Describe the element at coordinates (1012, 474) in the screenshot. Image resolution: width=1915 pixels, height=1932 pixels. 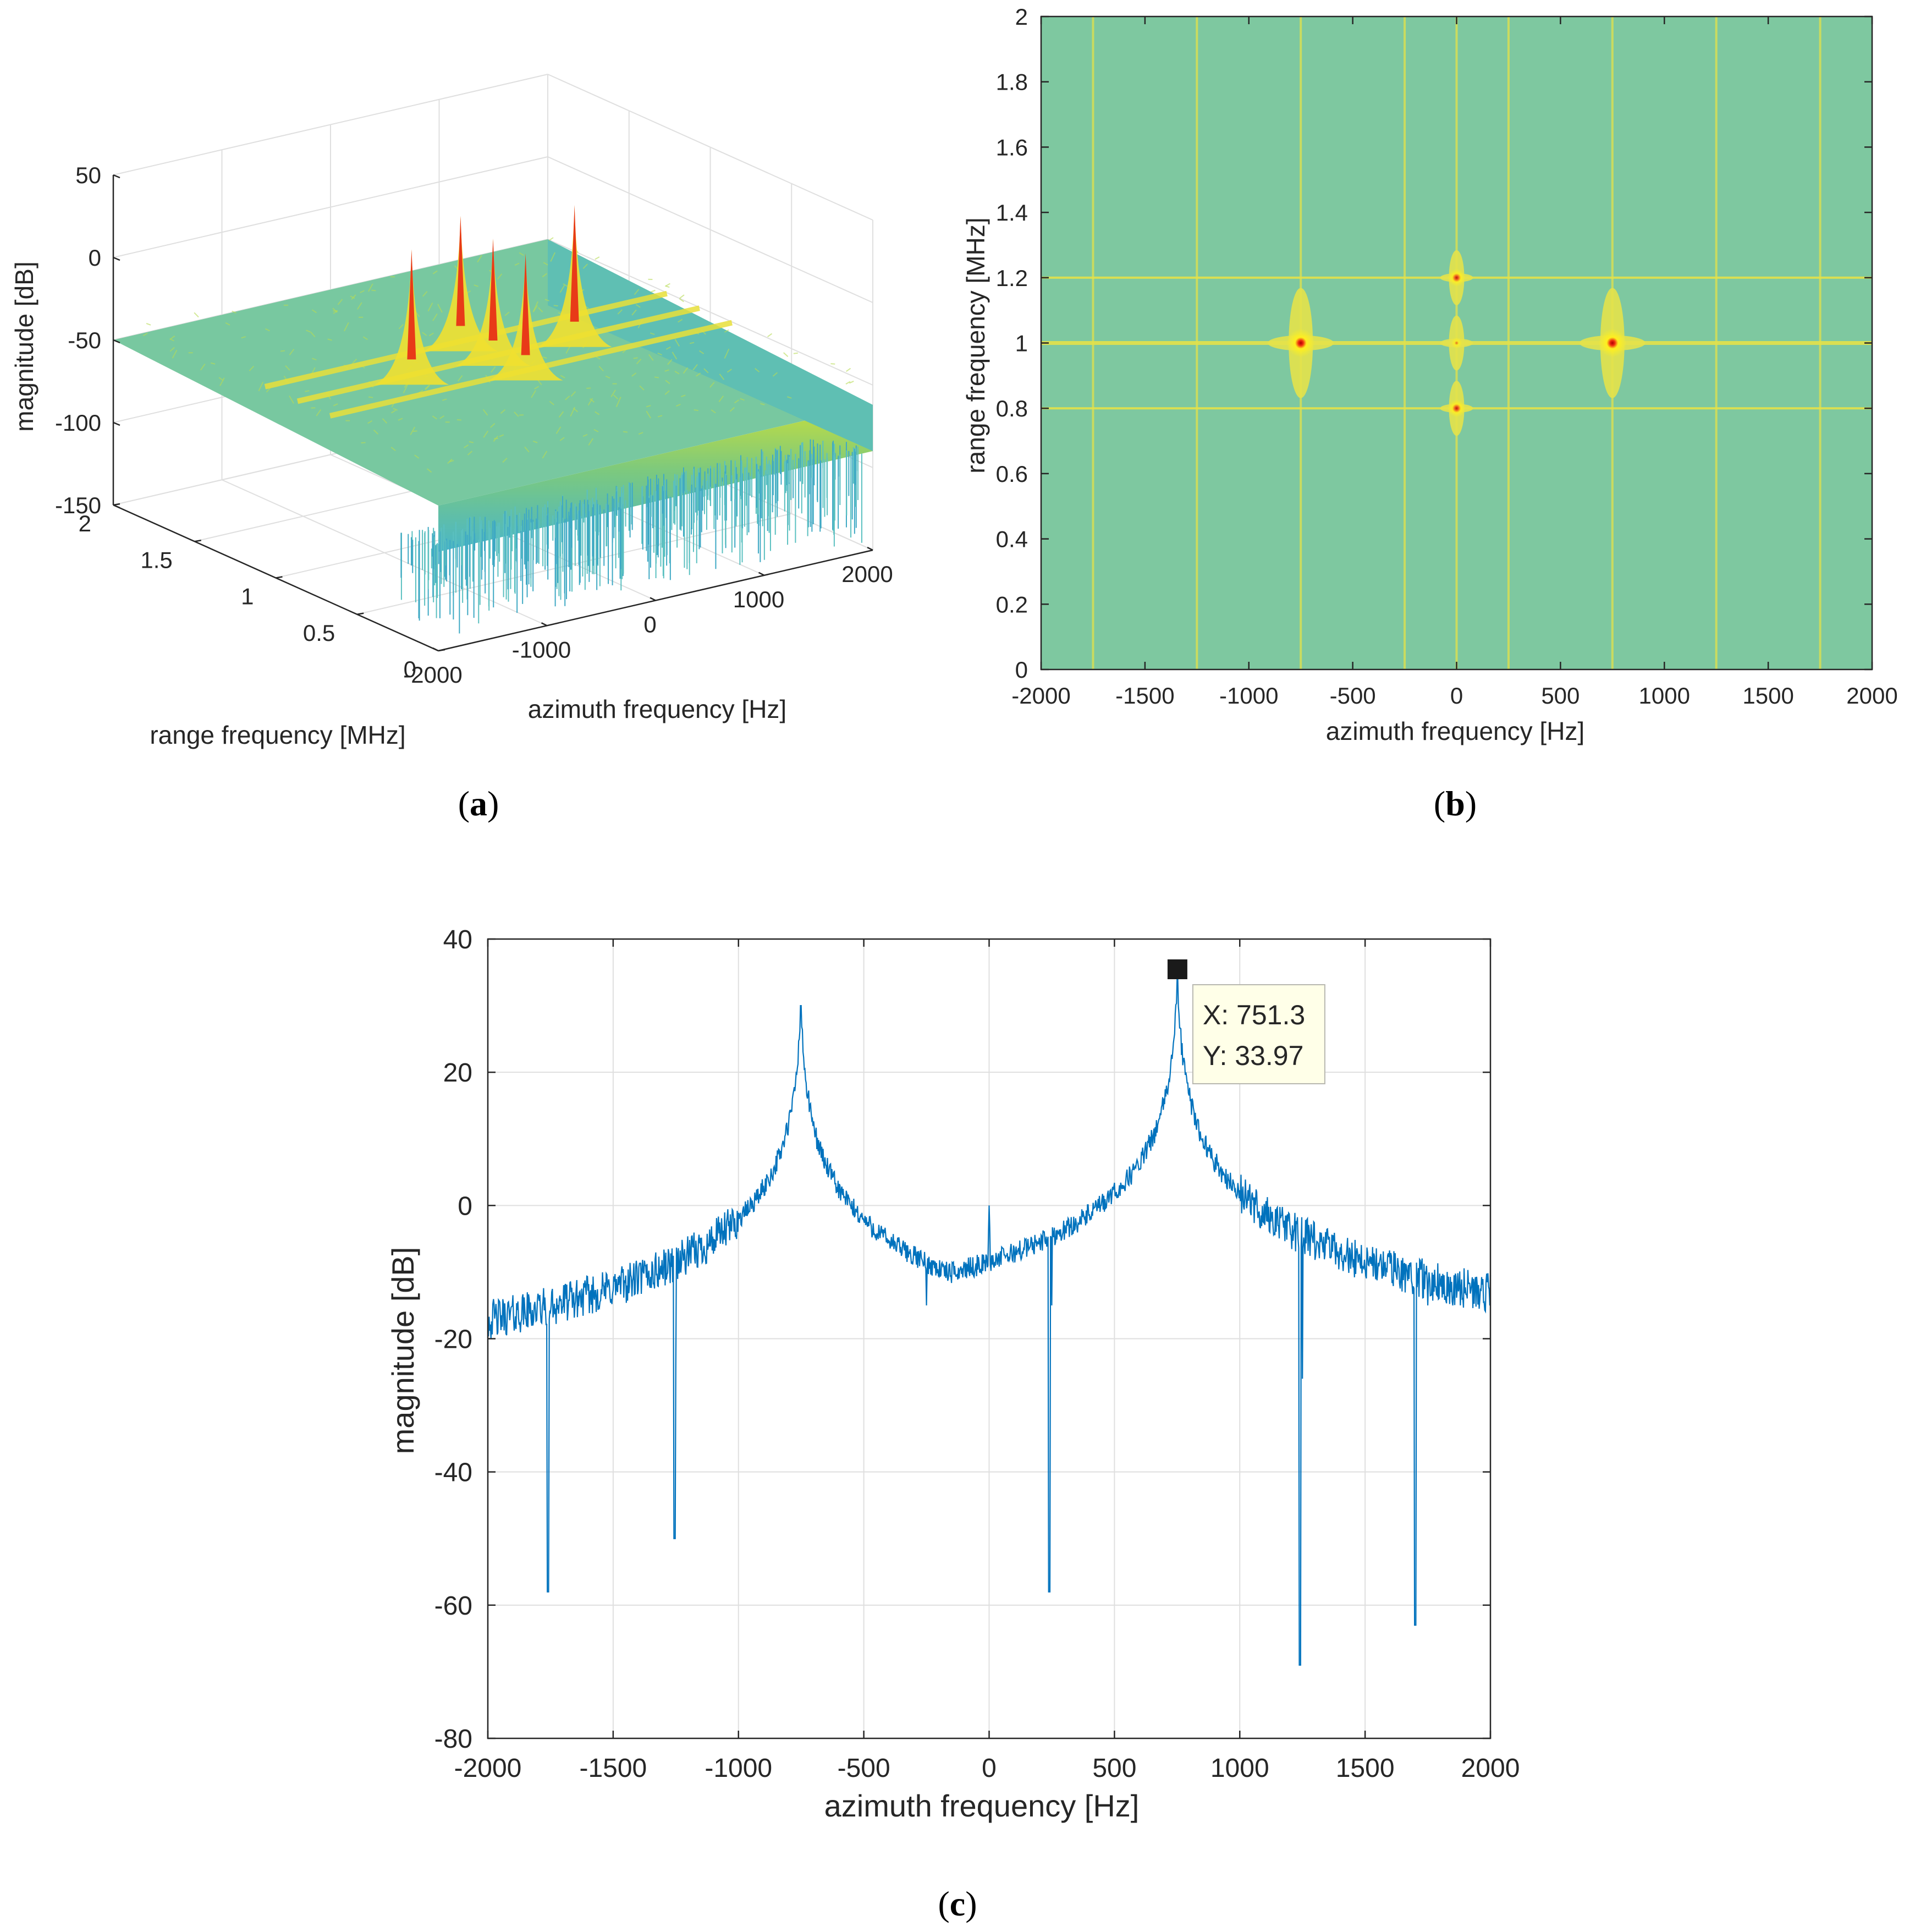
I see `heatmap-y-tick-label: 0.6` at that location.